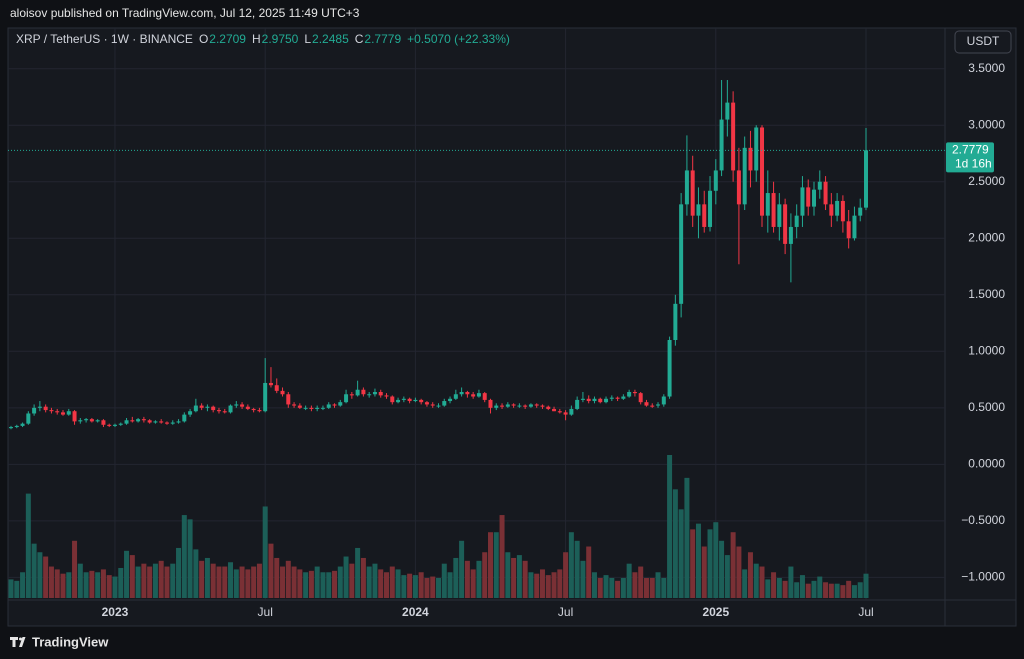 The image size is (1024, 659). I want to click on y-tick-label: 0.0000, so click(986, 464).